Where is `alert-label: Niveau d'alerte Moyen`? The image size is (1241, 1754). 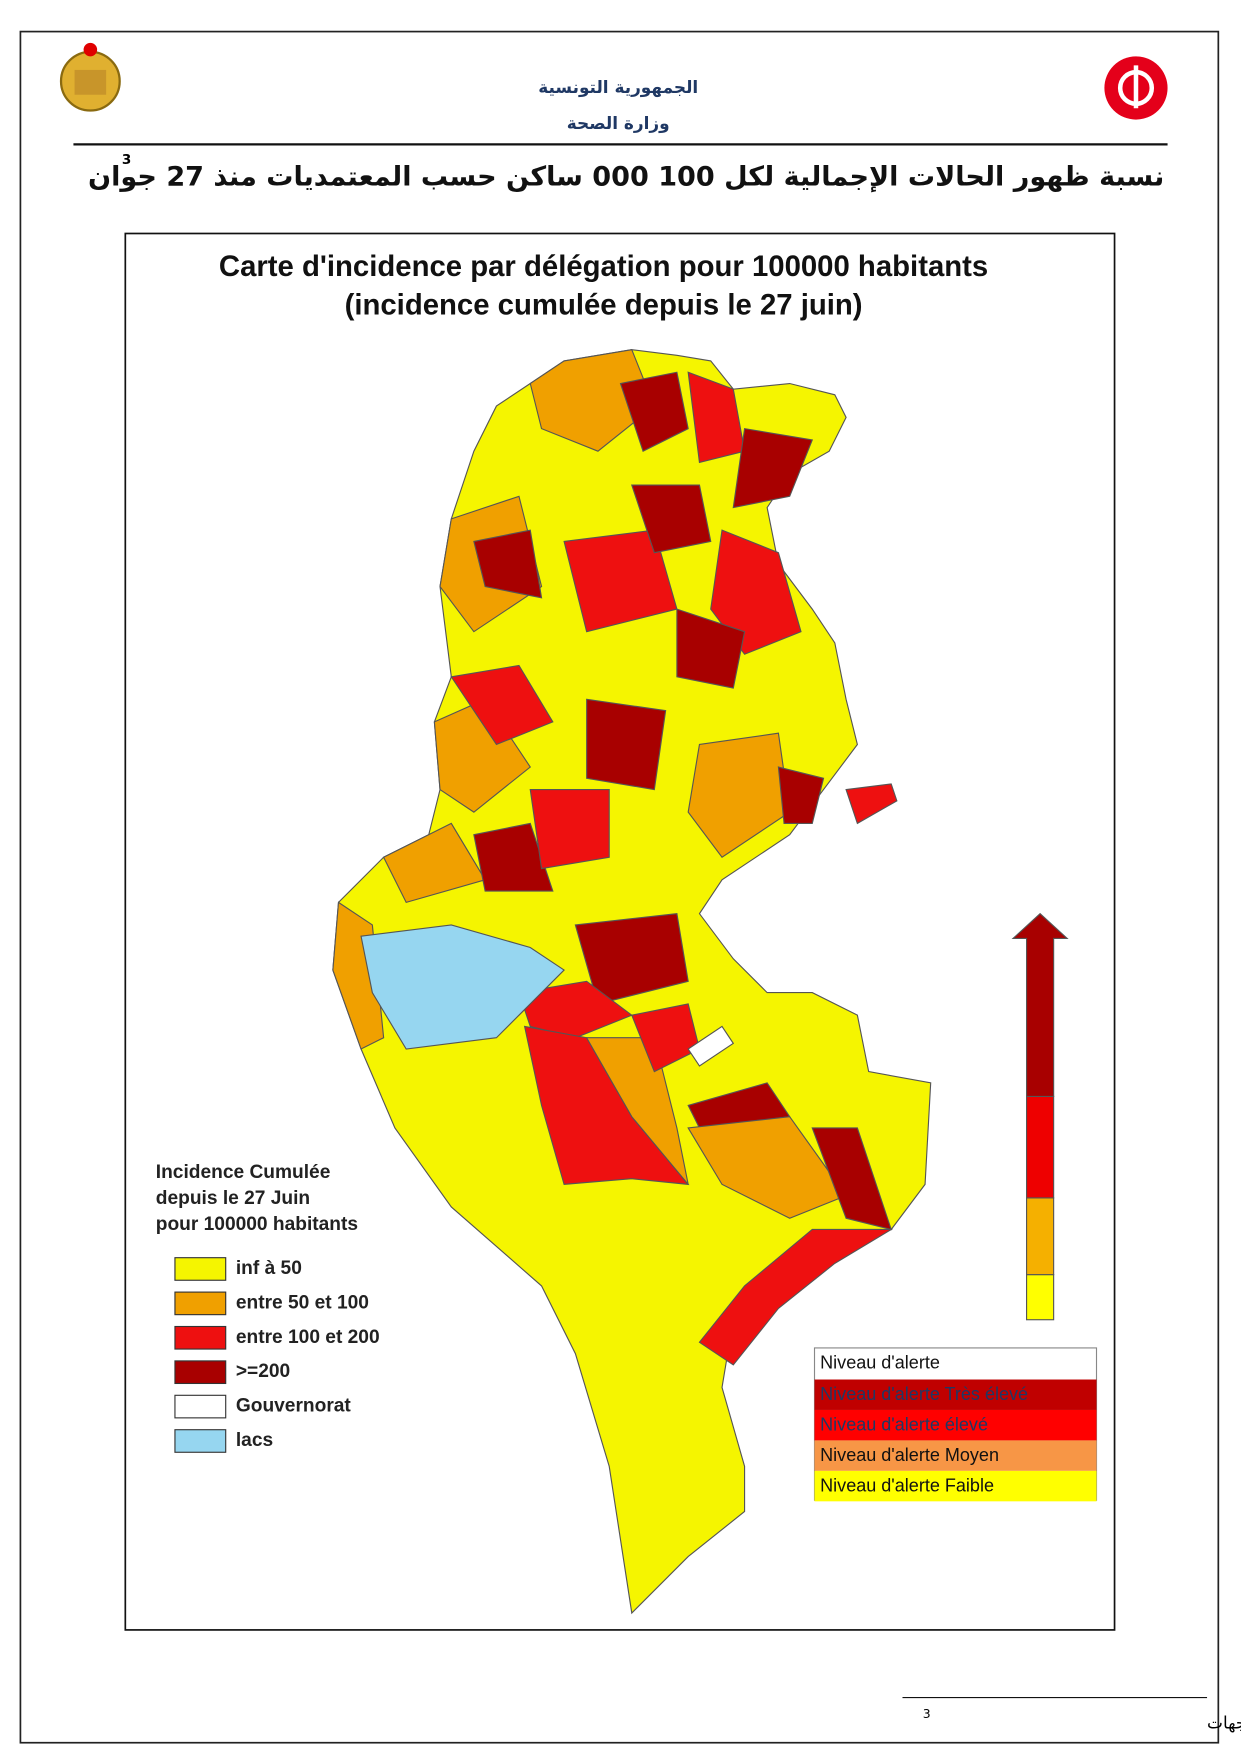 alert-label: Niveau d'alerte Moyen is located at coordinates (909, 1455).